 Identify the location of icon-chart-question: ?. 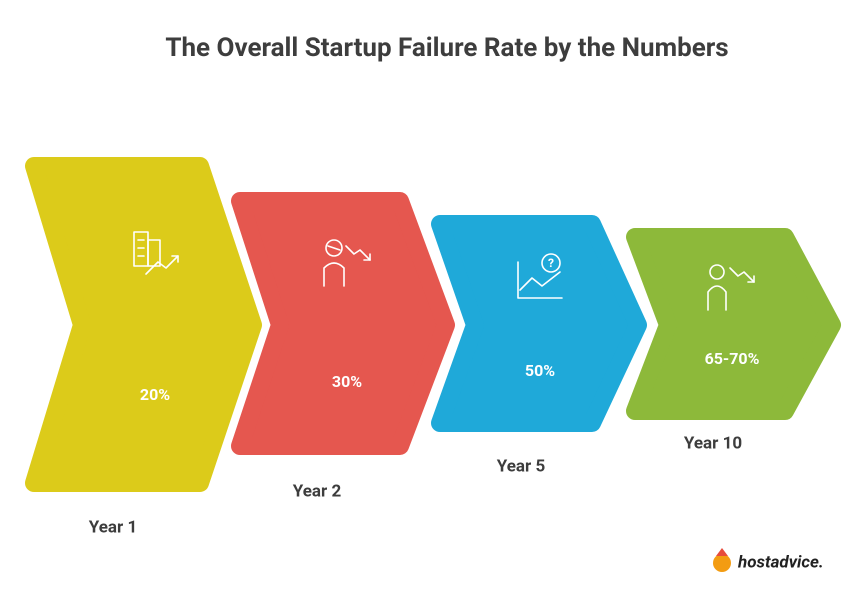
(540, 276).